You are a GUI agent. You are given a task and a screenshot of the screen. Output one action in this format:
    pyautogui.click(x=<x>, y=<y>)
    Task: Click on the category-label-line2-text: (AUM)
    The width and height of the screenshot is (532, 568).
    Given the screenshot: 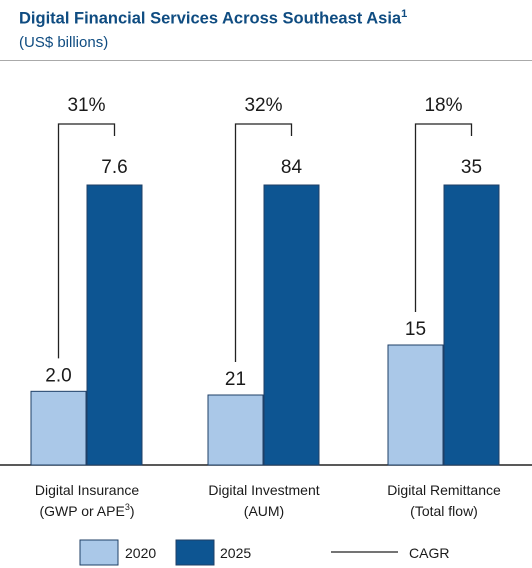 What is the action you would take?
    pyautogui.click(x=264, y=511)
    